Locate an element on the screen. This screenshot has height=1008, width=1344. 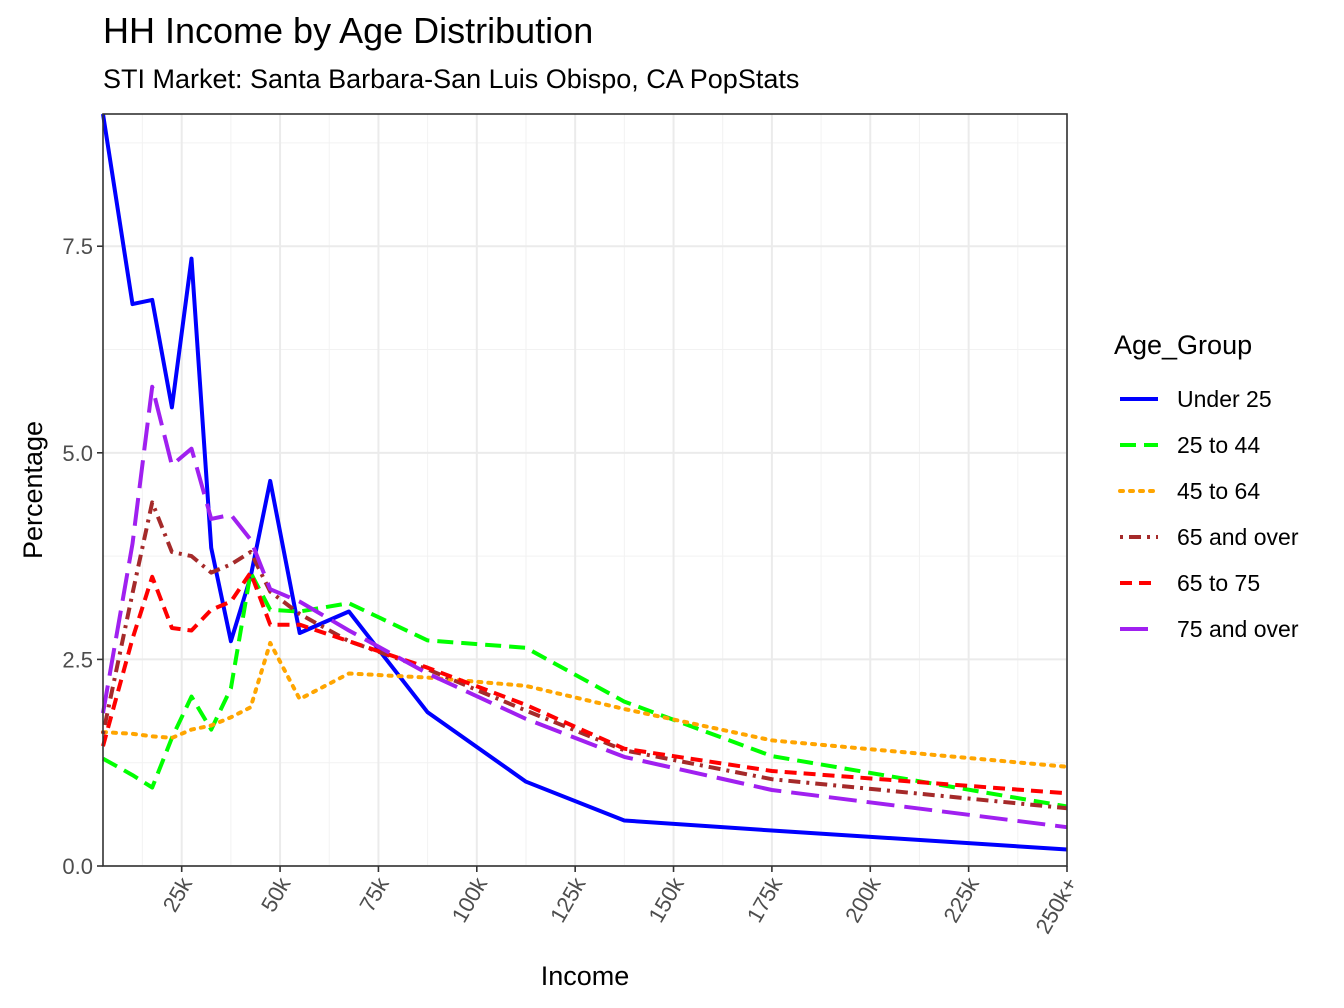
x-tick-label: 150k is located at coordinates (666, 899).